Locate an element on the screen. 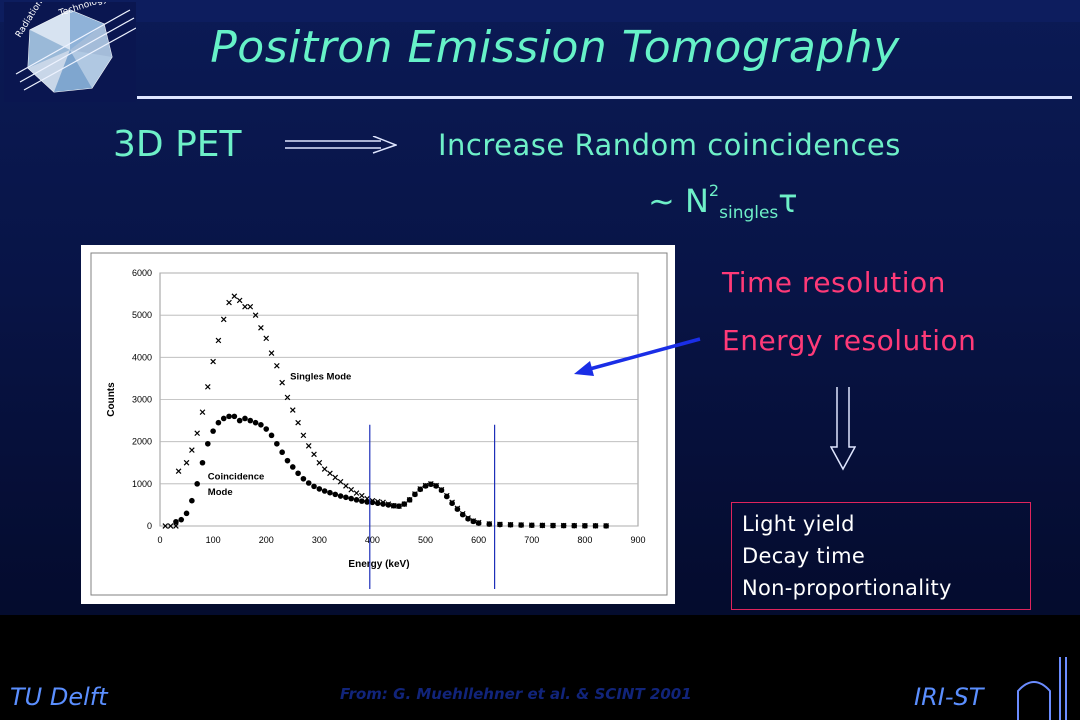  y-tick-label: 5000 is located at coordinates (142, 315).